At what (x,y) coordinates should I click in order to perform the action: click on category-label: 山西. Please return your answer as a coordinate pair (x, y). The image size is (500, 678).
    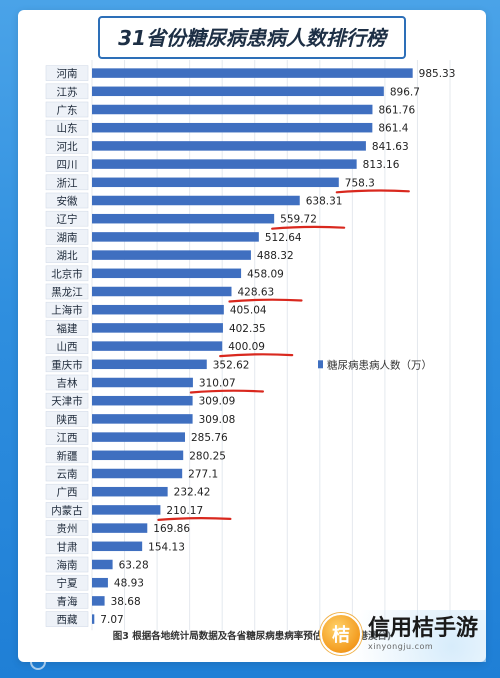
    Looking at the image, I should click on (67, 347).